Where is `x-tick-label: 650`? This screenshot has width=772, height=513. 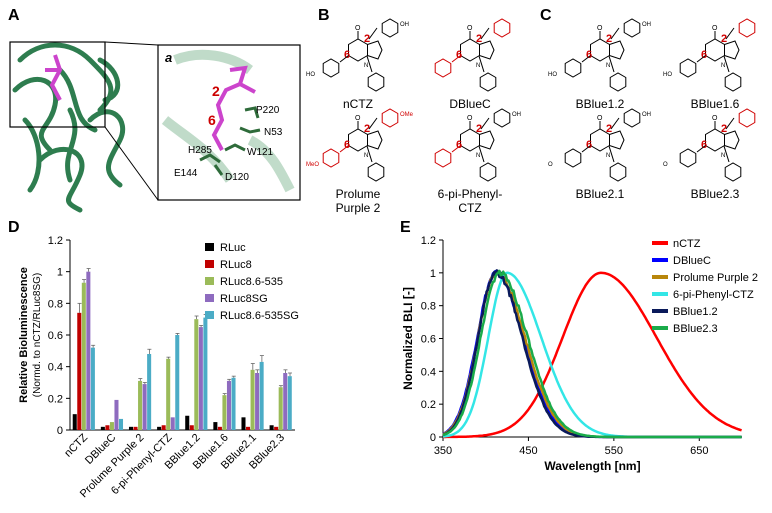 x-tick-label: 650 is located at coordinates (699, 451).